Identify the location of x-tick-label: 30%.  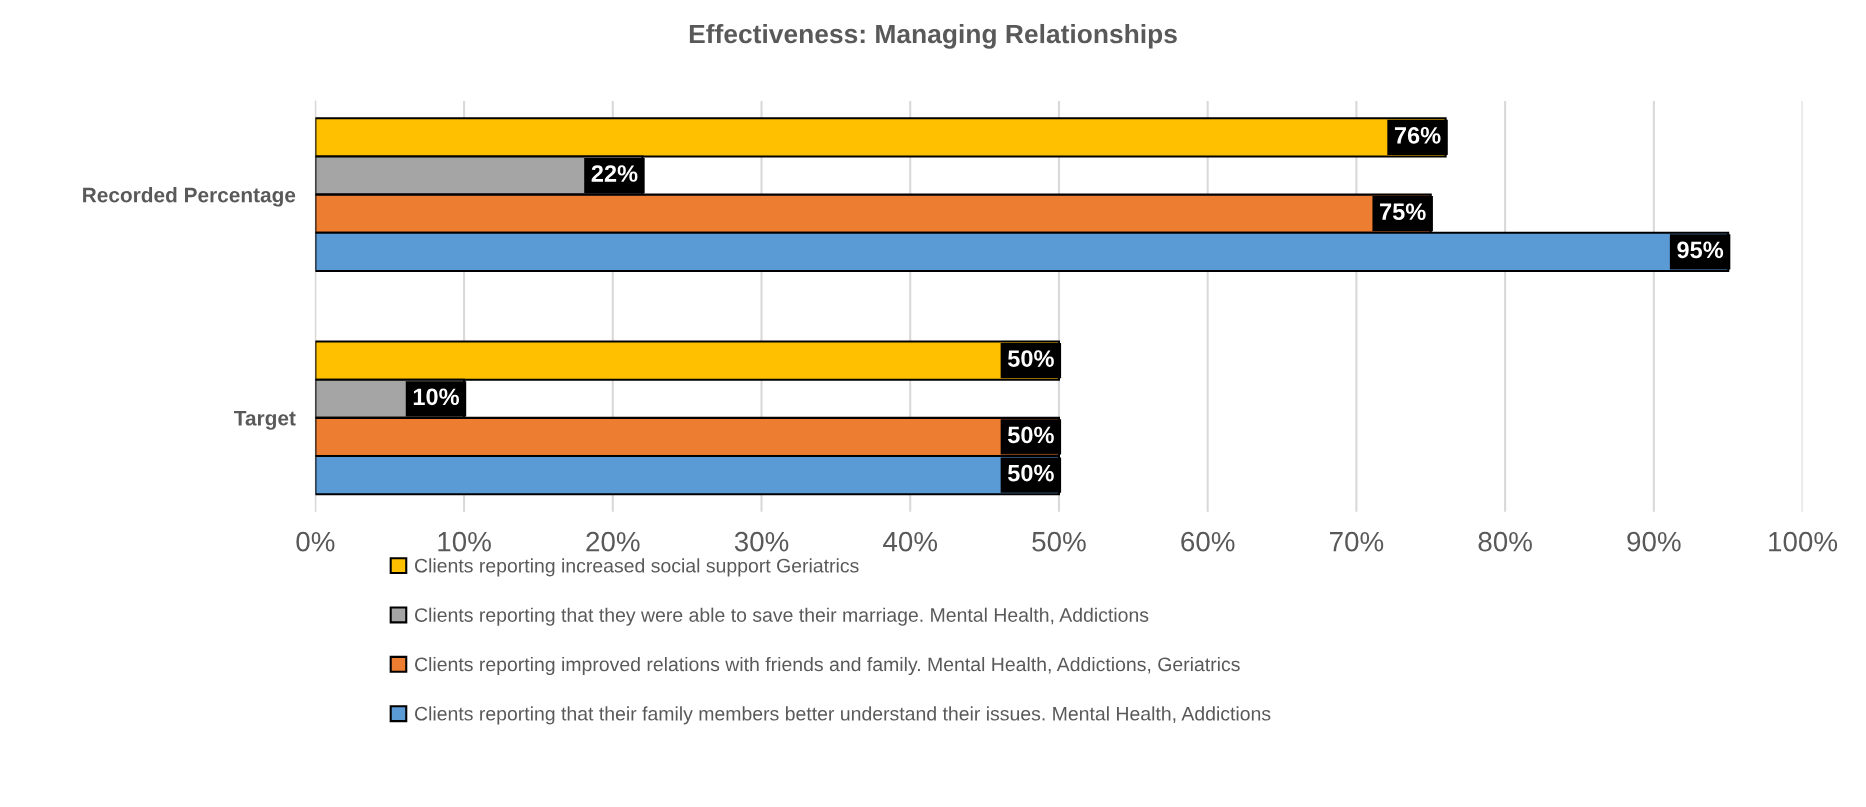
(761, 541).